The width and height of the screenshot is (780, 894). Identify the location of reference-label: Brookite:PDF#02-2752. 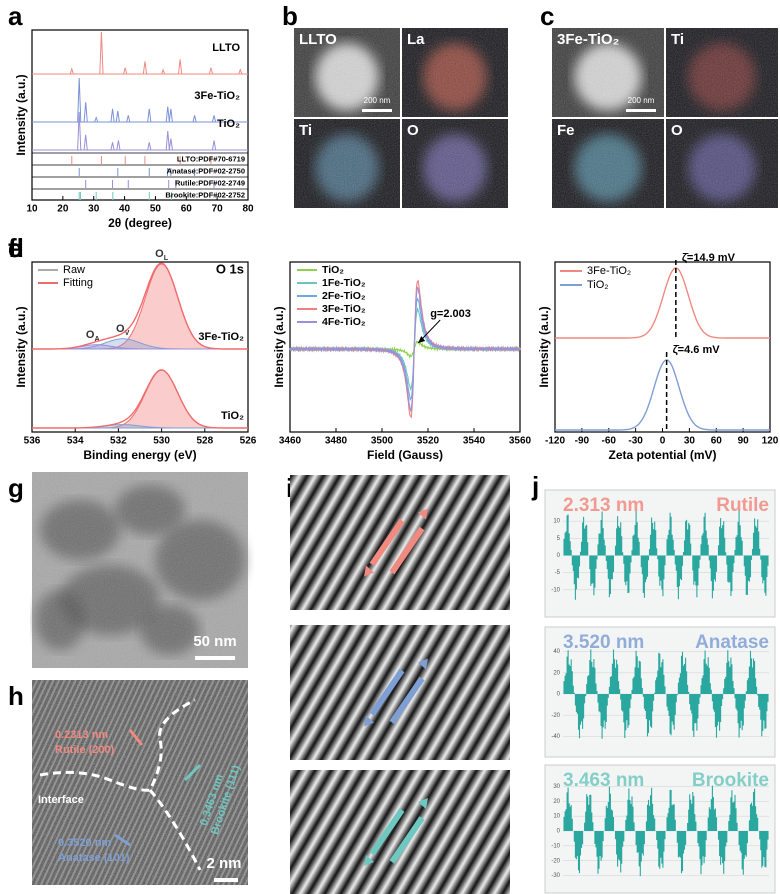
(205, 194).